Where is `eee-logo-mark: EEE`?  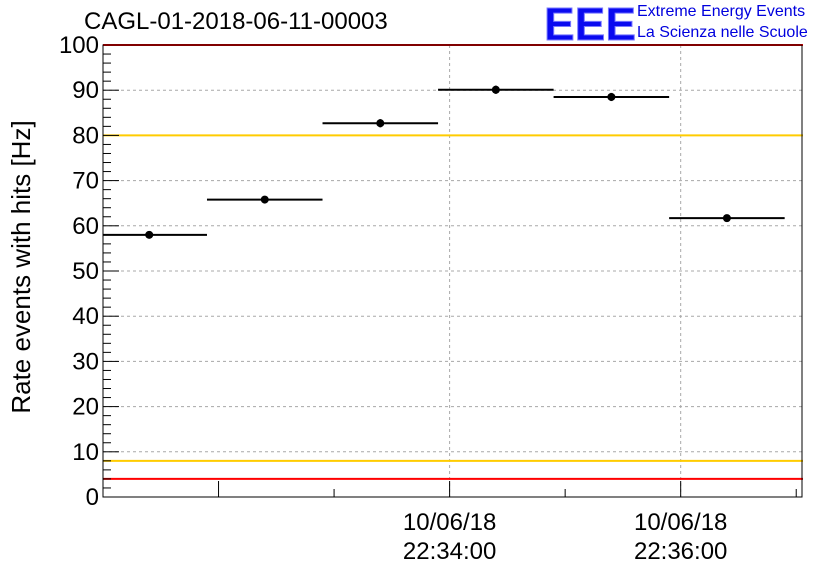 eee-logo-mark: EEE is located at coordinates (590, 23).